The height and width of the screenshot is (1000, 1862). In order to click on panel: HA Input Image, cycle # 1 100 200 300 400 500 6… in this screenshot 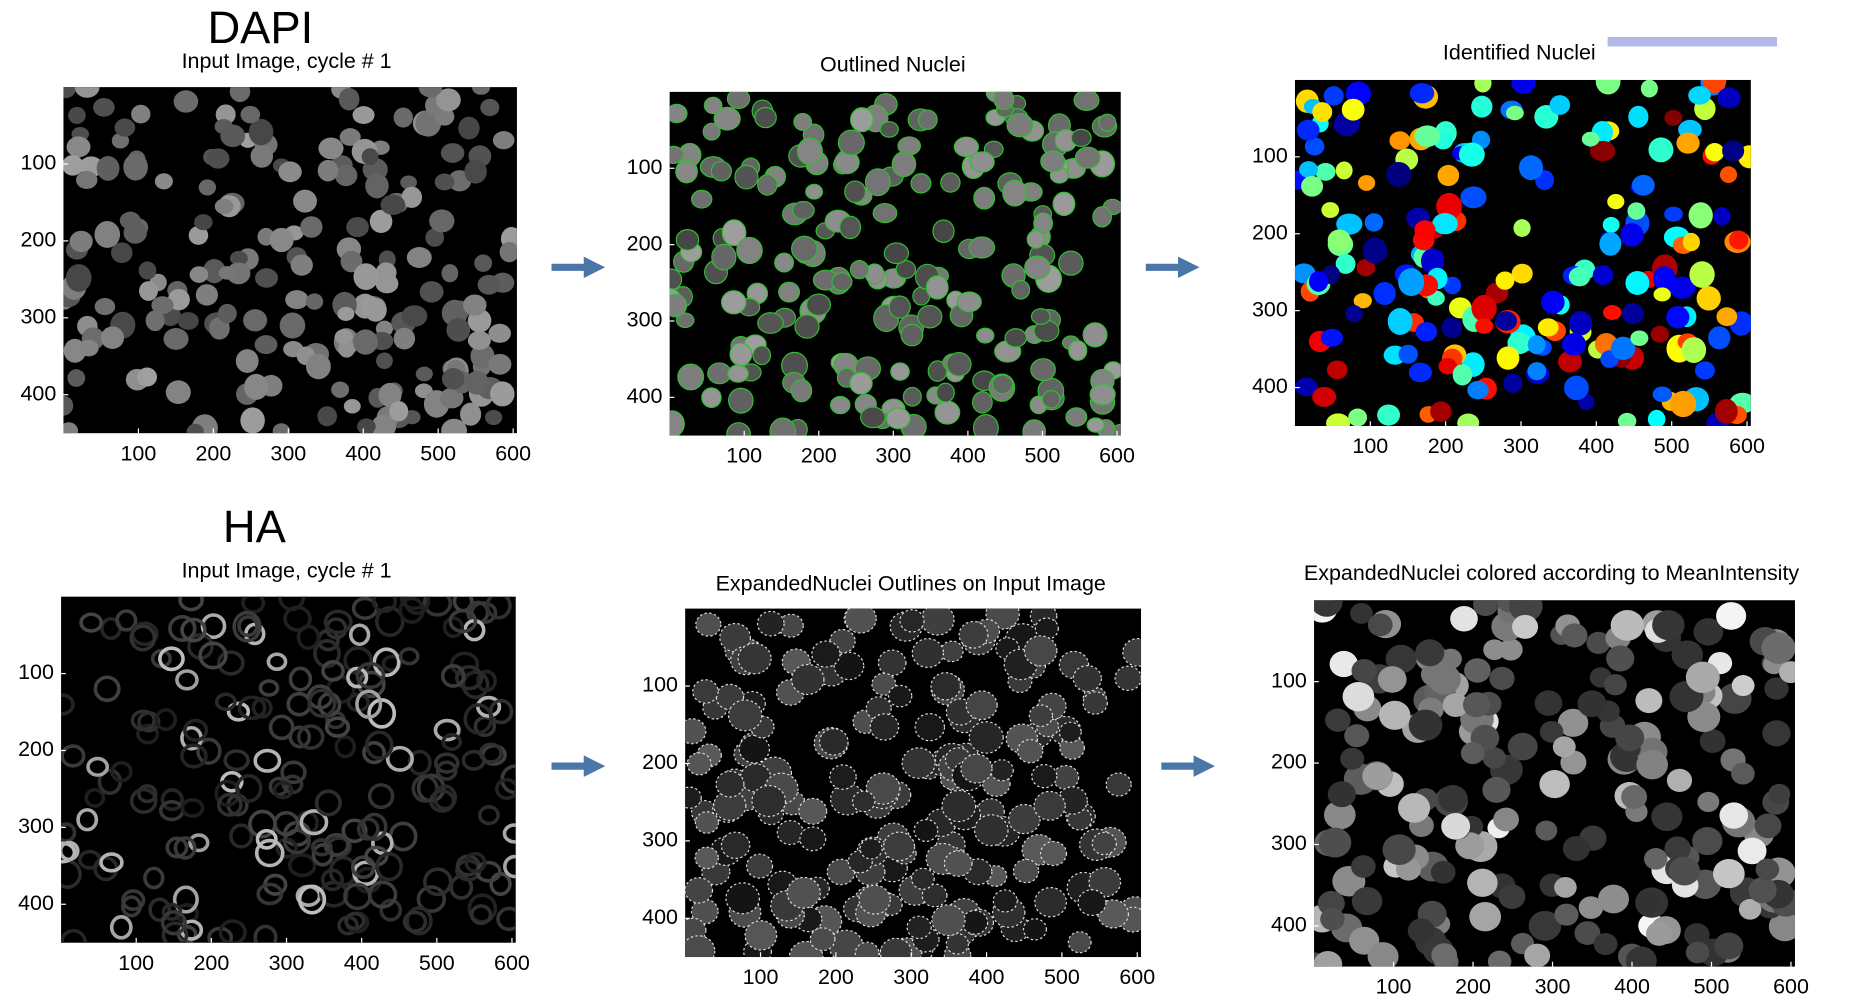, I will do `click(274, 738)`.